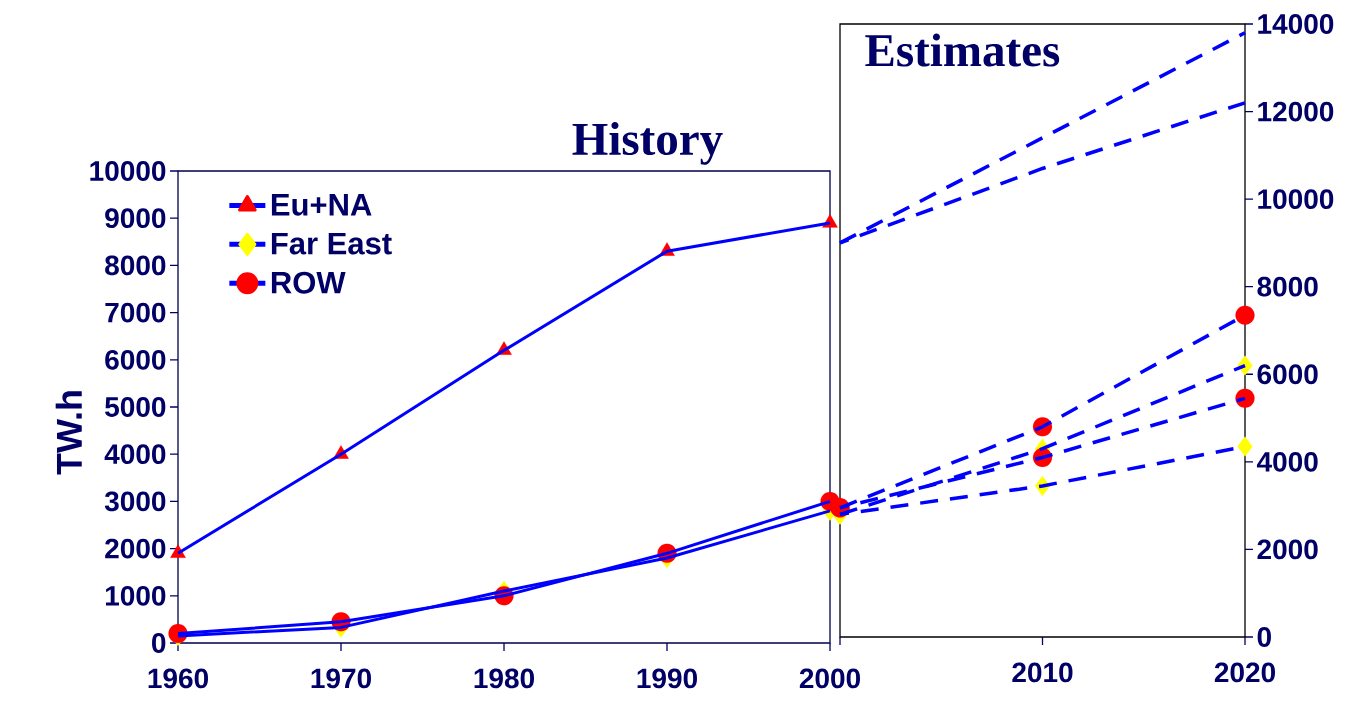 The width and height of the screenshot is (1368, 706). Describe the element at coordinates (178, 678) in the screenshot. I see `x-tick-label: 1960` at that location.